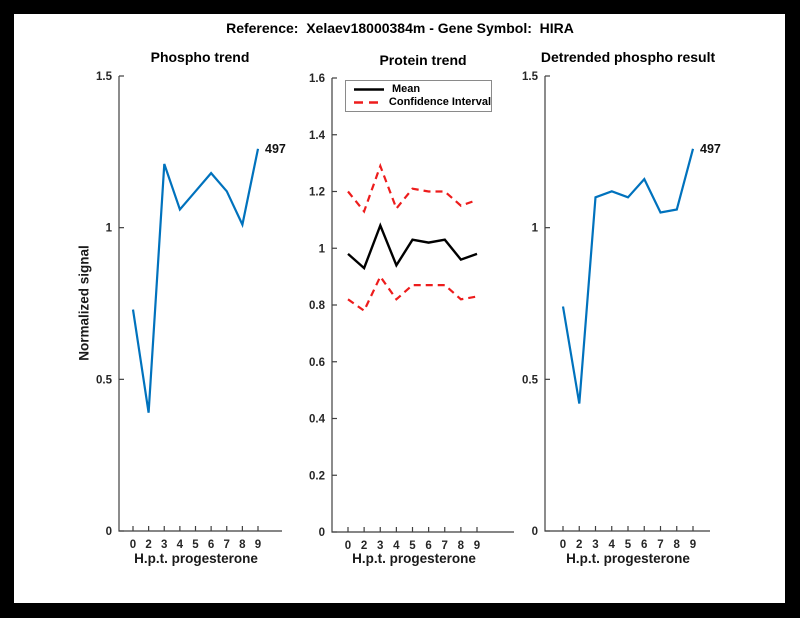  Describe the element at coordinates (396, 546) in the screenshot. I see `protein-trend-x-tick-label: 4` at that location.